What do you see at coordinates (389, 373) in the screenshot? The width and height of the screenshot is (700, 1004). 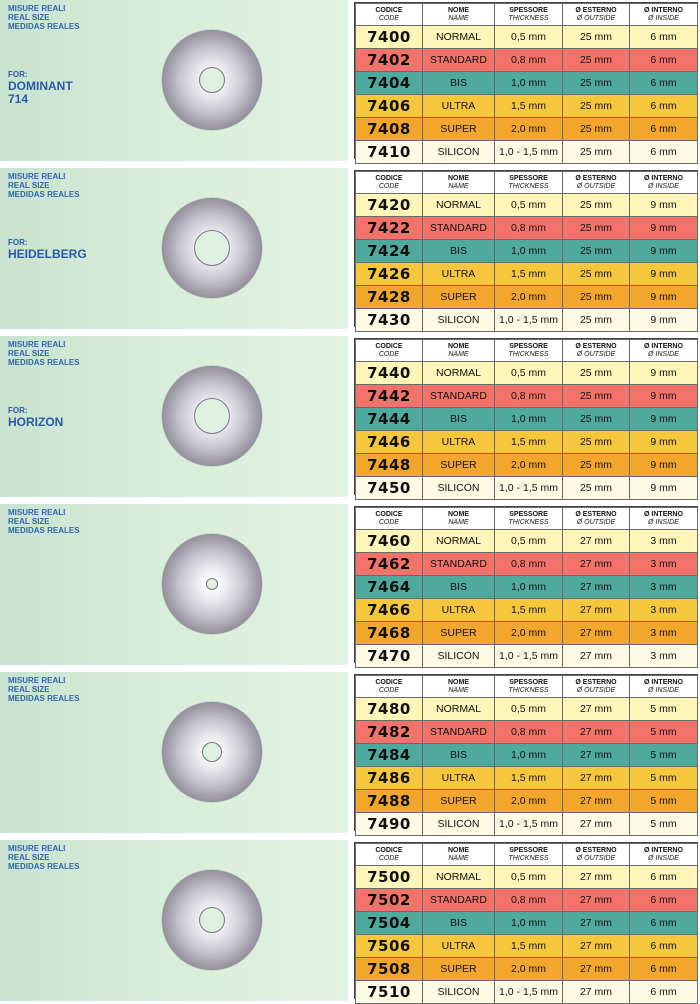 I see `product-code: 7440` at bounding box center [389, 373].